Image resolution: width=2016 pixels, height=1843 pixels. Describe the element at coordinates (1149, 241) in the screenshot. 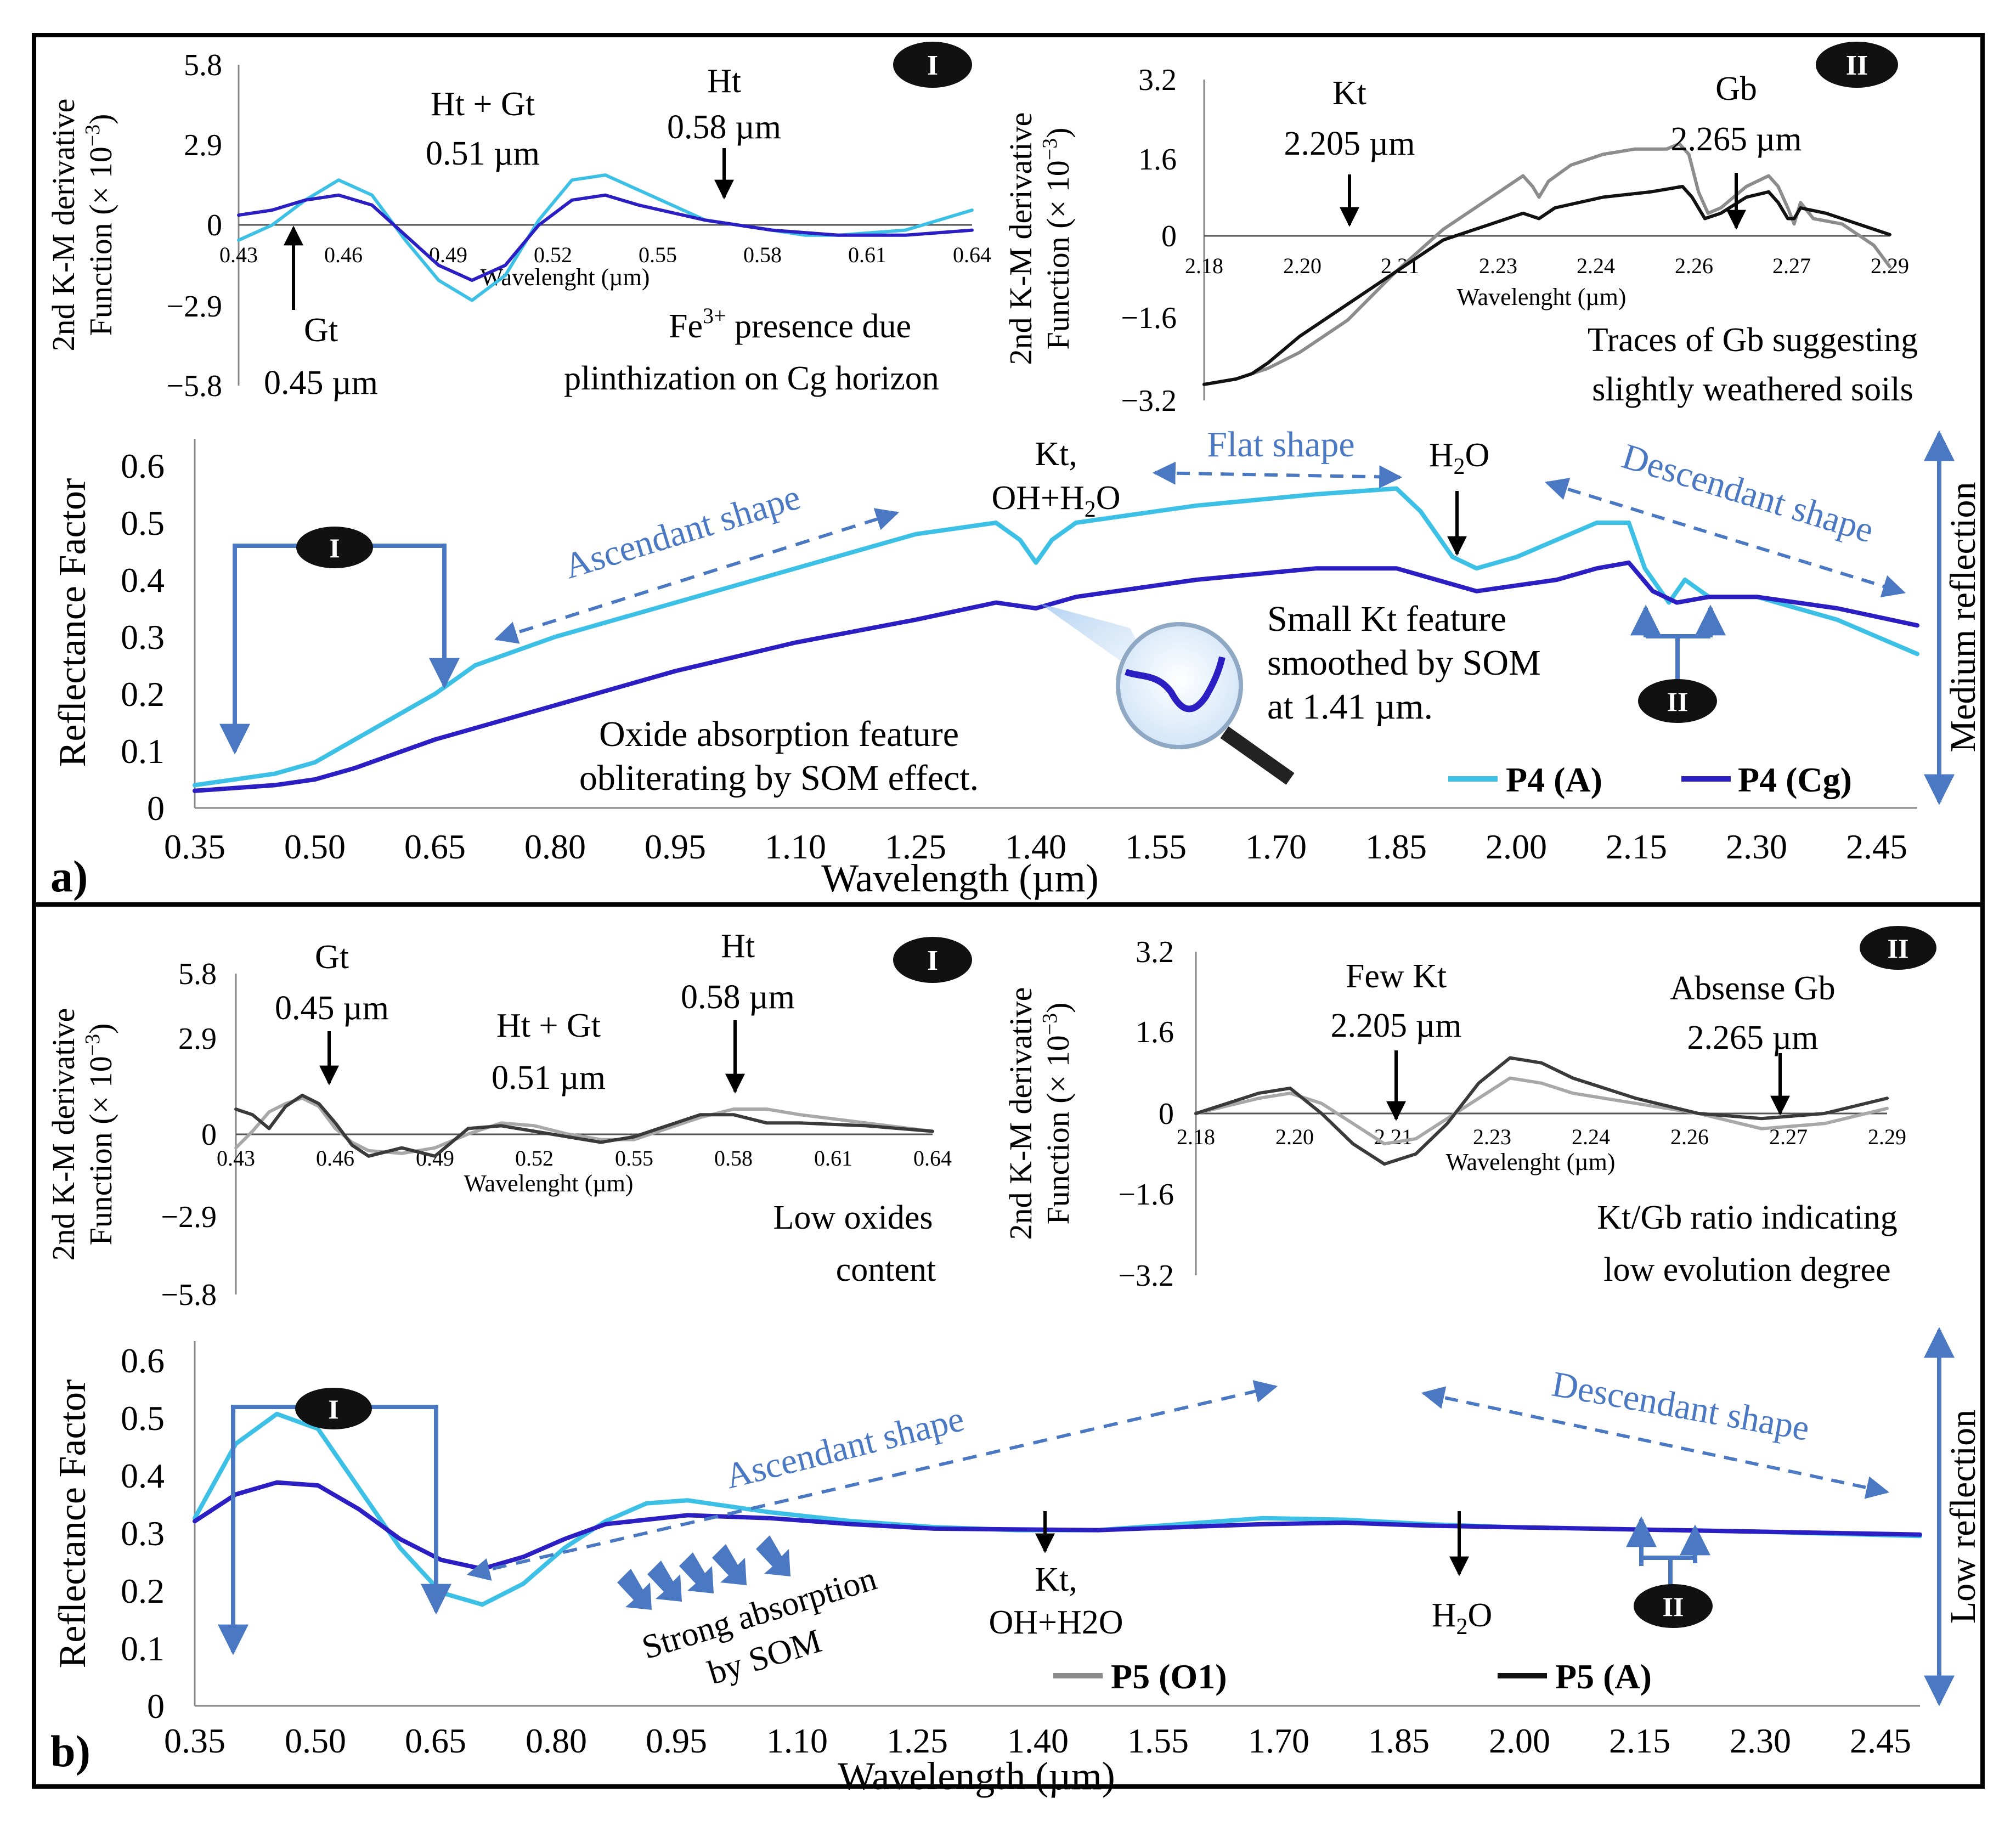

I see `inset-a-II-y-ticks: 3.2 1.6 0 −1.6 −3.2` at that location.